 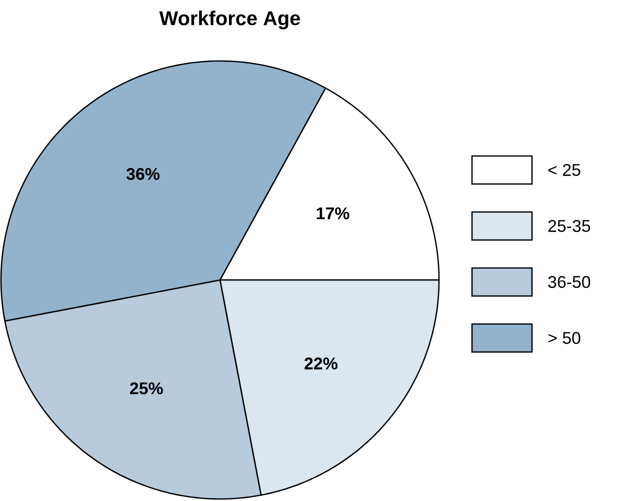 What do you see at coordinates (333, 213) in the screenshot?
I see `data-label: 17%` at bounding box center [333, 213].